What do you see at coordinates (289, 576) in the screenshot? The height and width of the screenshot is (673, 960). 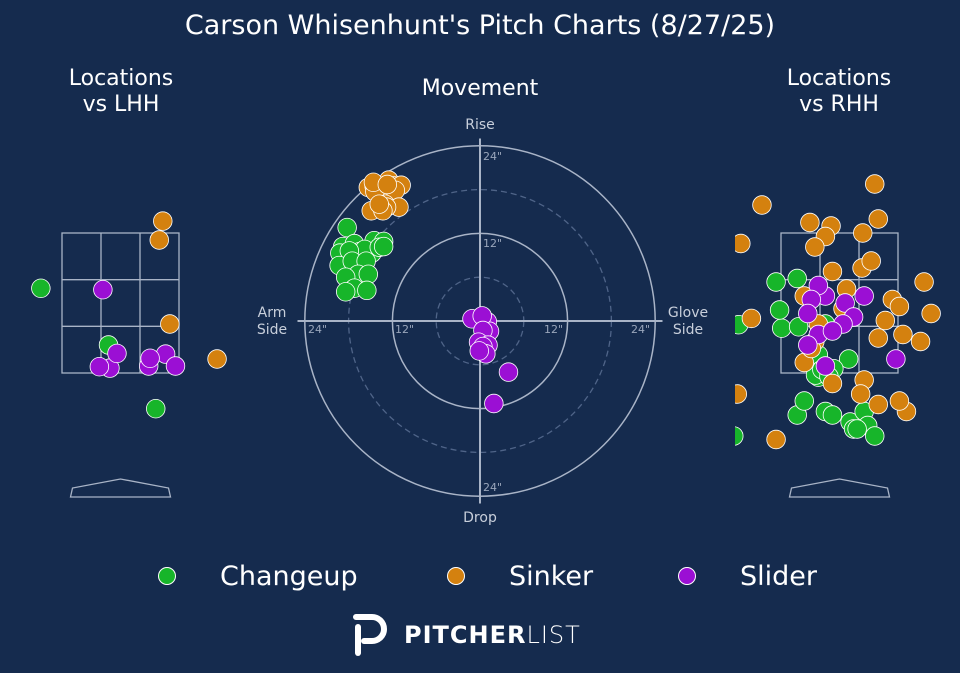 I see `legend-label-changeup: Changeup` at bounding box center [289, 576].